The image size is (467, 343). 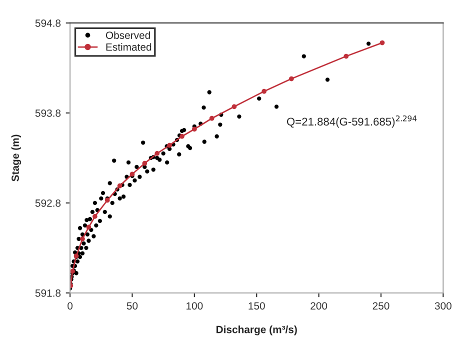 I want to click on x-tick-label: 0, so click(x=70, y=306).